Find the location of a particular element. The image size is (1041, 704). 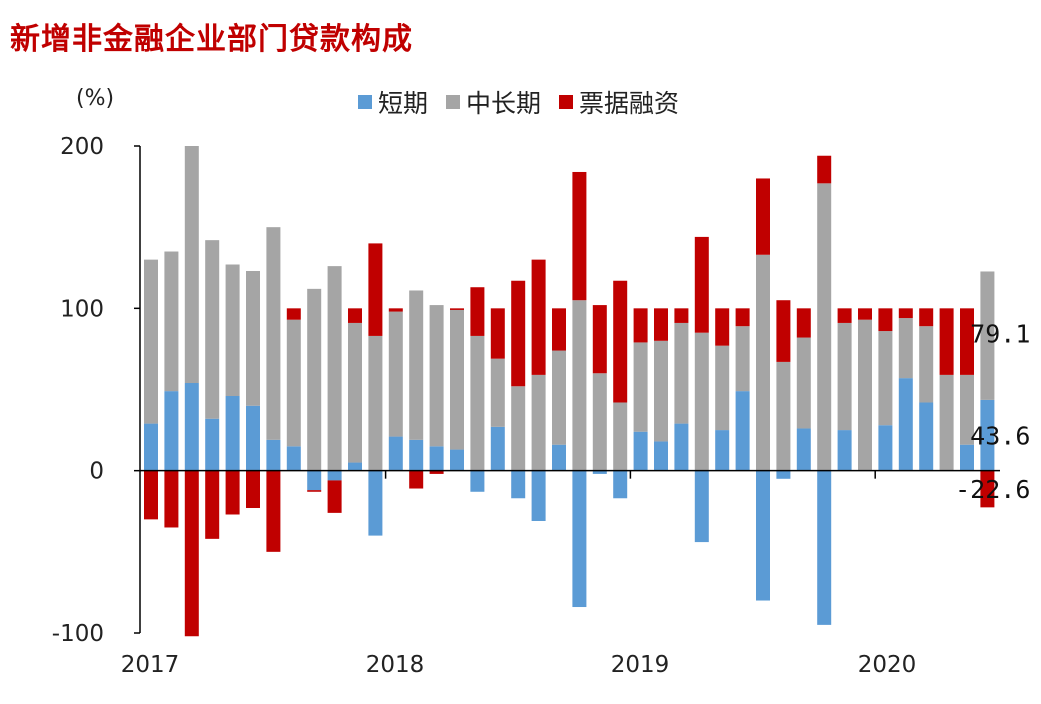

y-tick-label-1: 100 is located at coordinates (82, 309).